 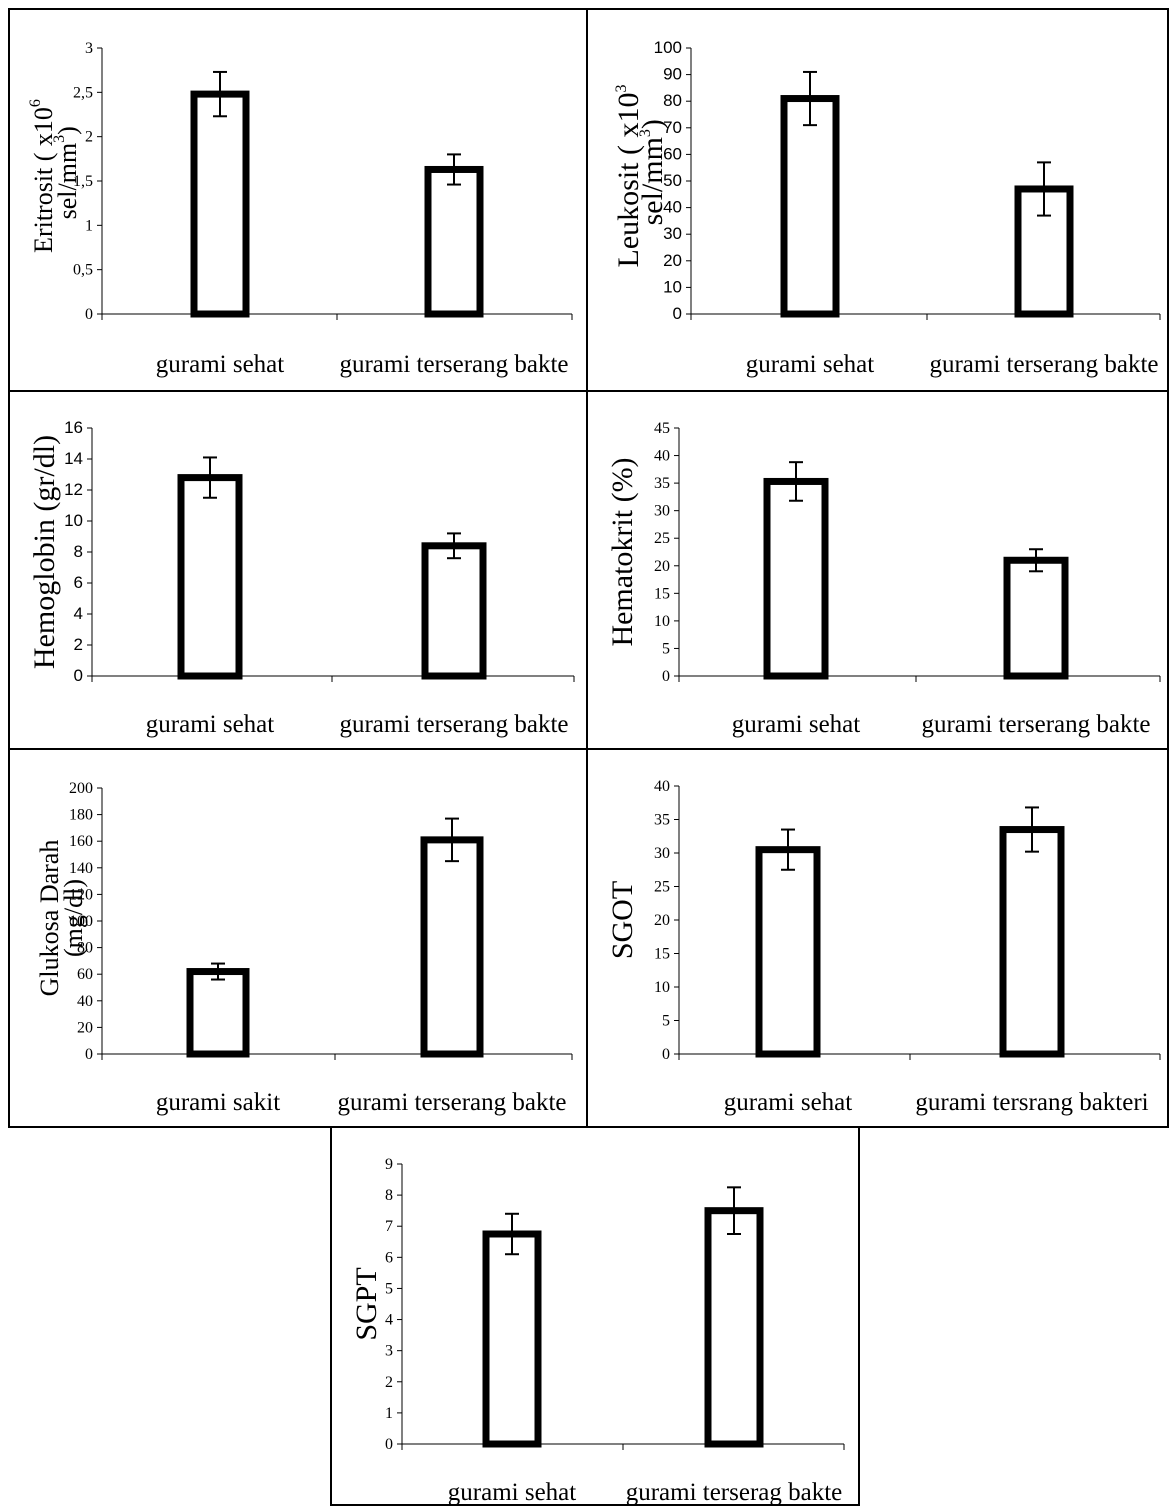 I want to click on category-label: gurami tersrang bakteri, so click(x=1031, y=1102).